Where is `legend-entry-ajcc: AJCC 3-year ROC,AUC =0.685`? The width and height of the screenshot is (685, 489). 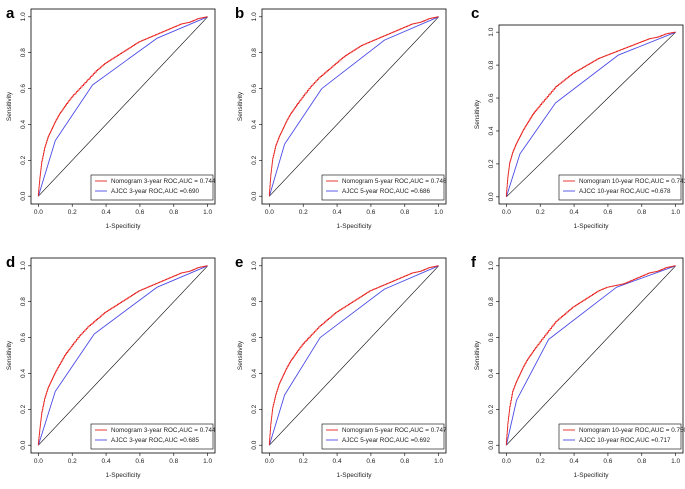 legend-entry-ajcc: AJCC 3-year ROC,AUC =0.685 is located at coordinates (155, 440).